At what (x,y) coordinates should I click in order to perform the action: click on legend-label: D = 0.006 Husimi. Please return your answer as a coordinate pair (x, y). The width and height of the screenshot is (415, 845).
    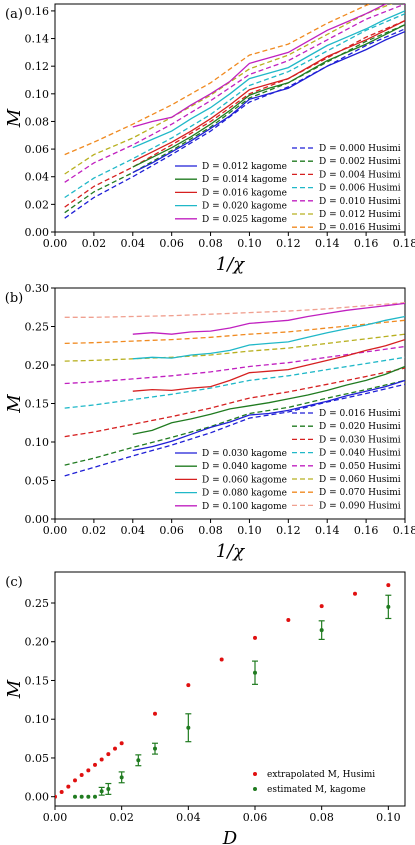
    Looking at the image, I should click on (360, 189).